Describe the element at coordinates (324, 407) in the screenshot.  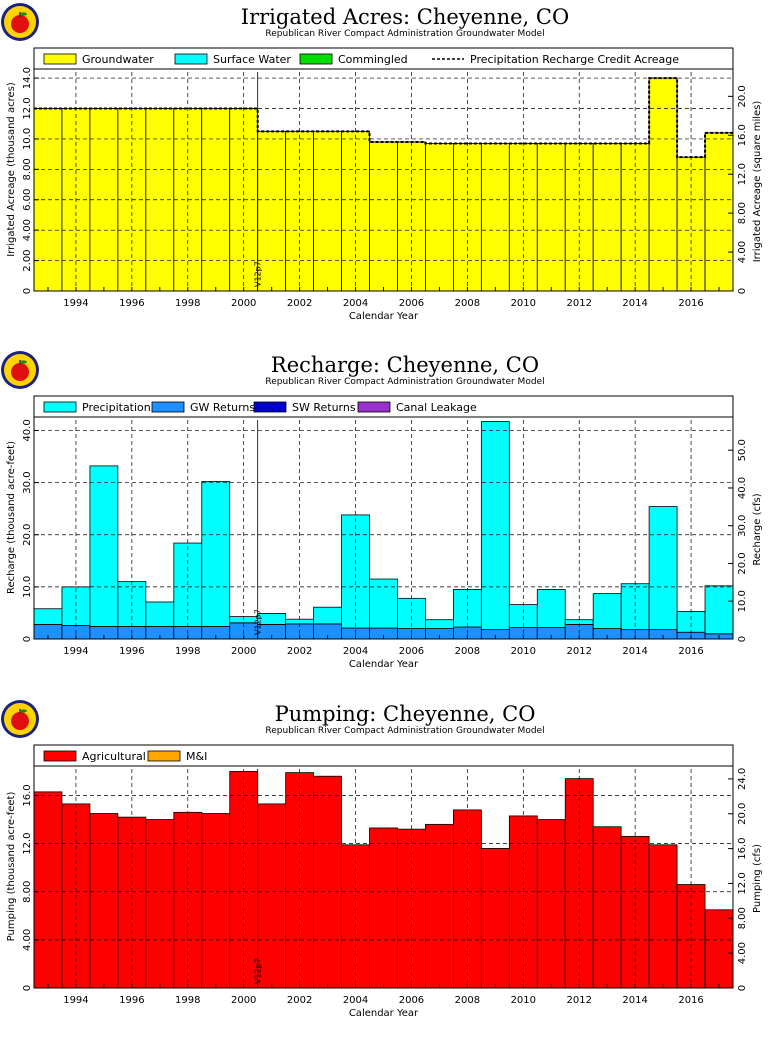
I see `legend-label: SW Returns` at that location.